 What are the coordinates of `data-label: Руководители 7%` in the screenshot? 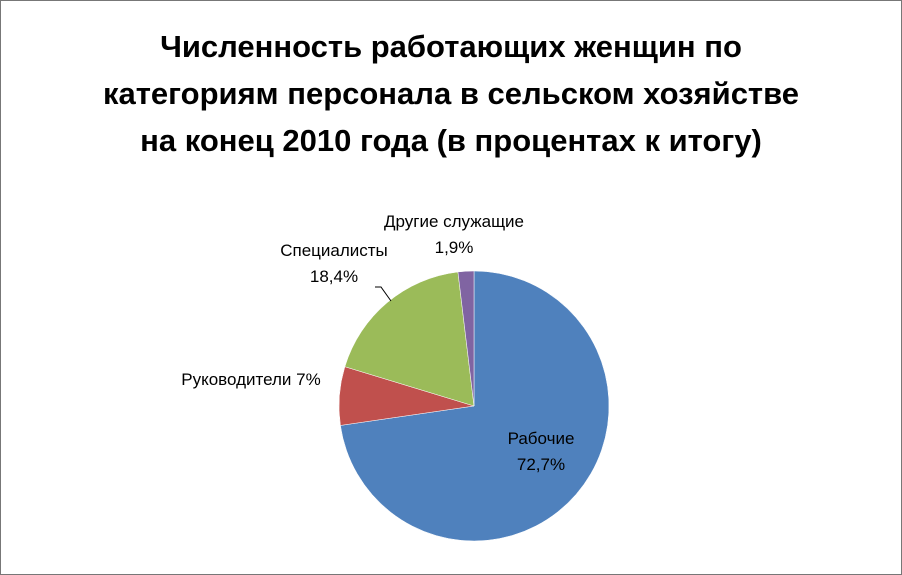 It's located at (250, 379).